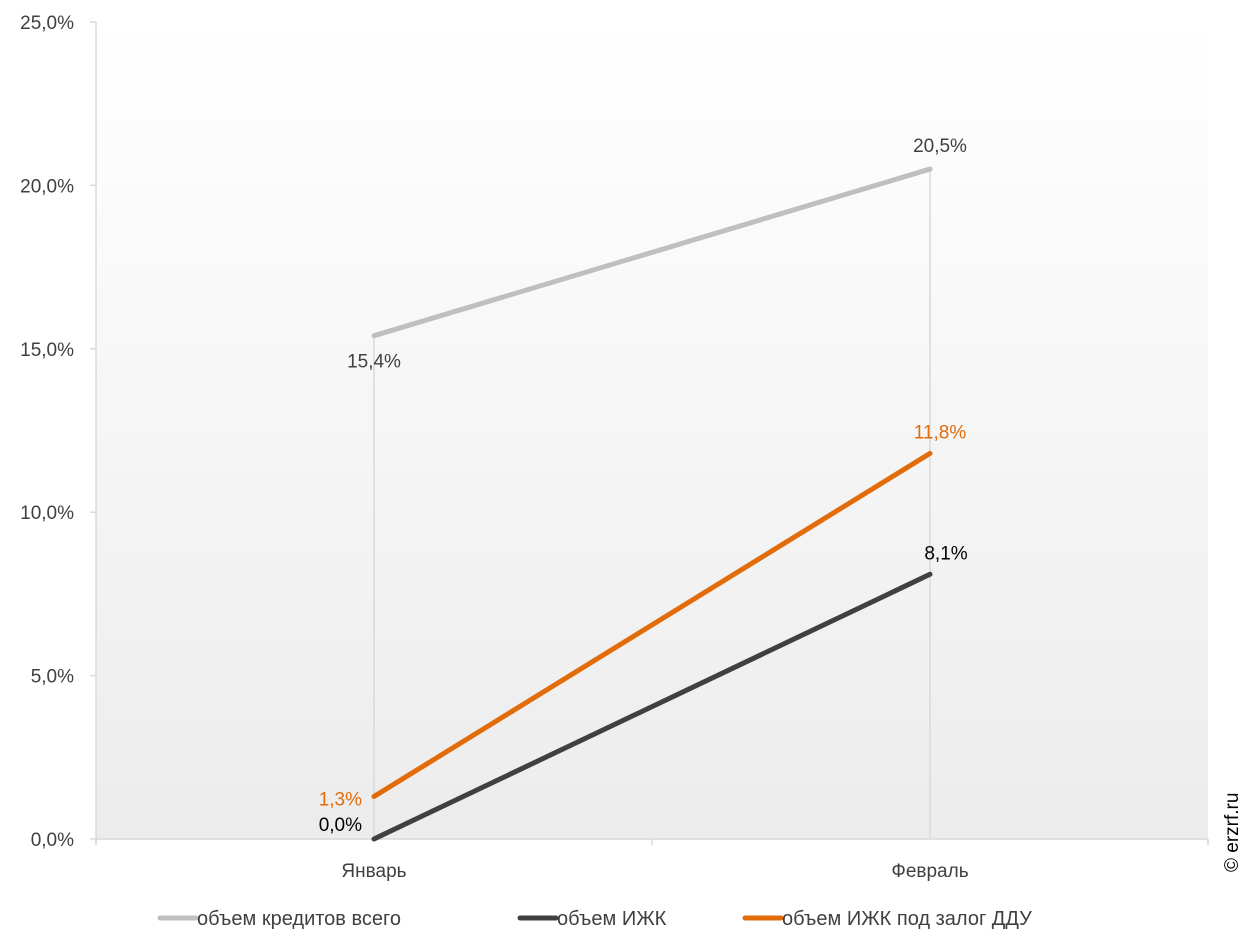  I want to click on x-tick-label: Февраль, so click(929, 871).